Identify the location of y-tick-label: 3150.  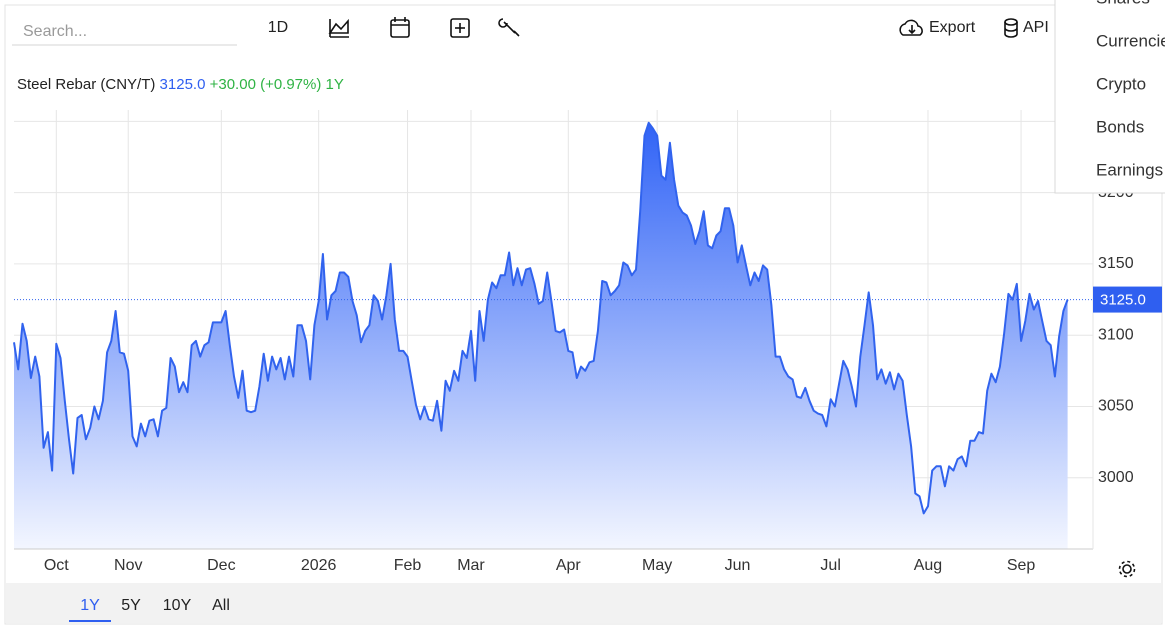
(1116, 263).